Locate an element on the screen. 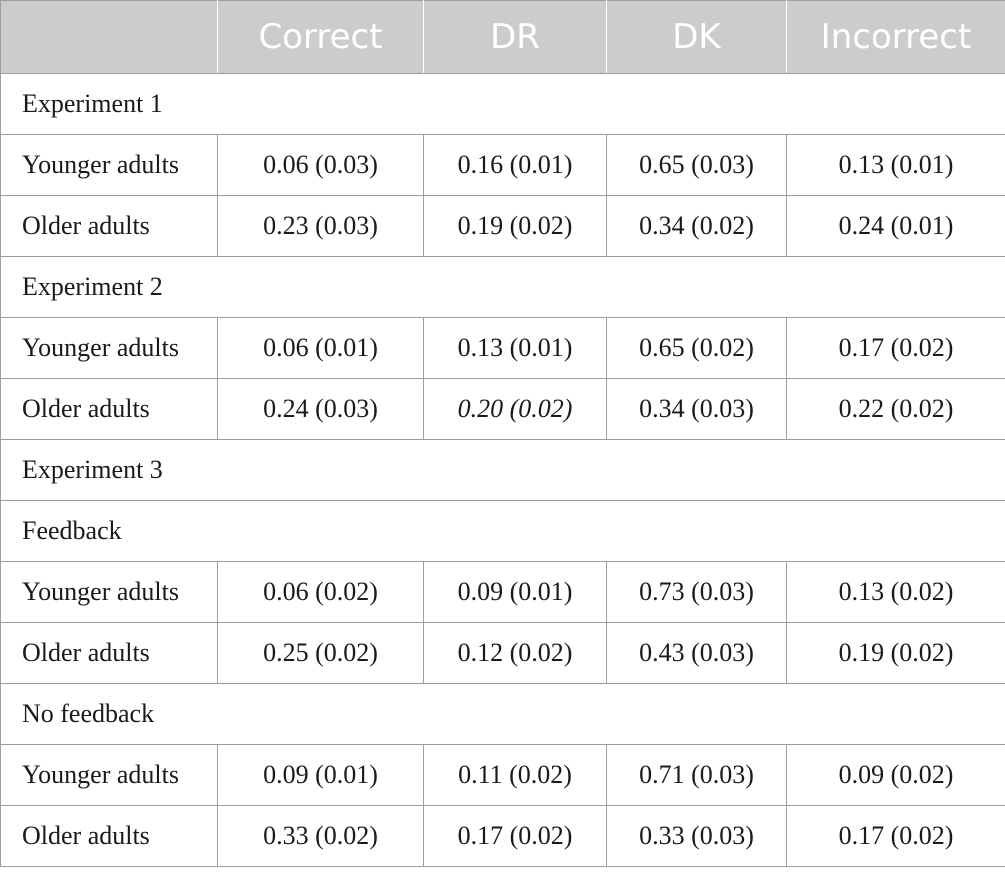 This screenshot has width=1005, height=889. cell-dk: 0.65 (0.03) is located at coordinates (696, 165).